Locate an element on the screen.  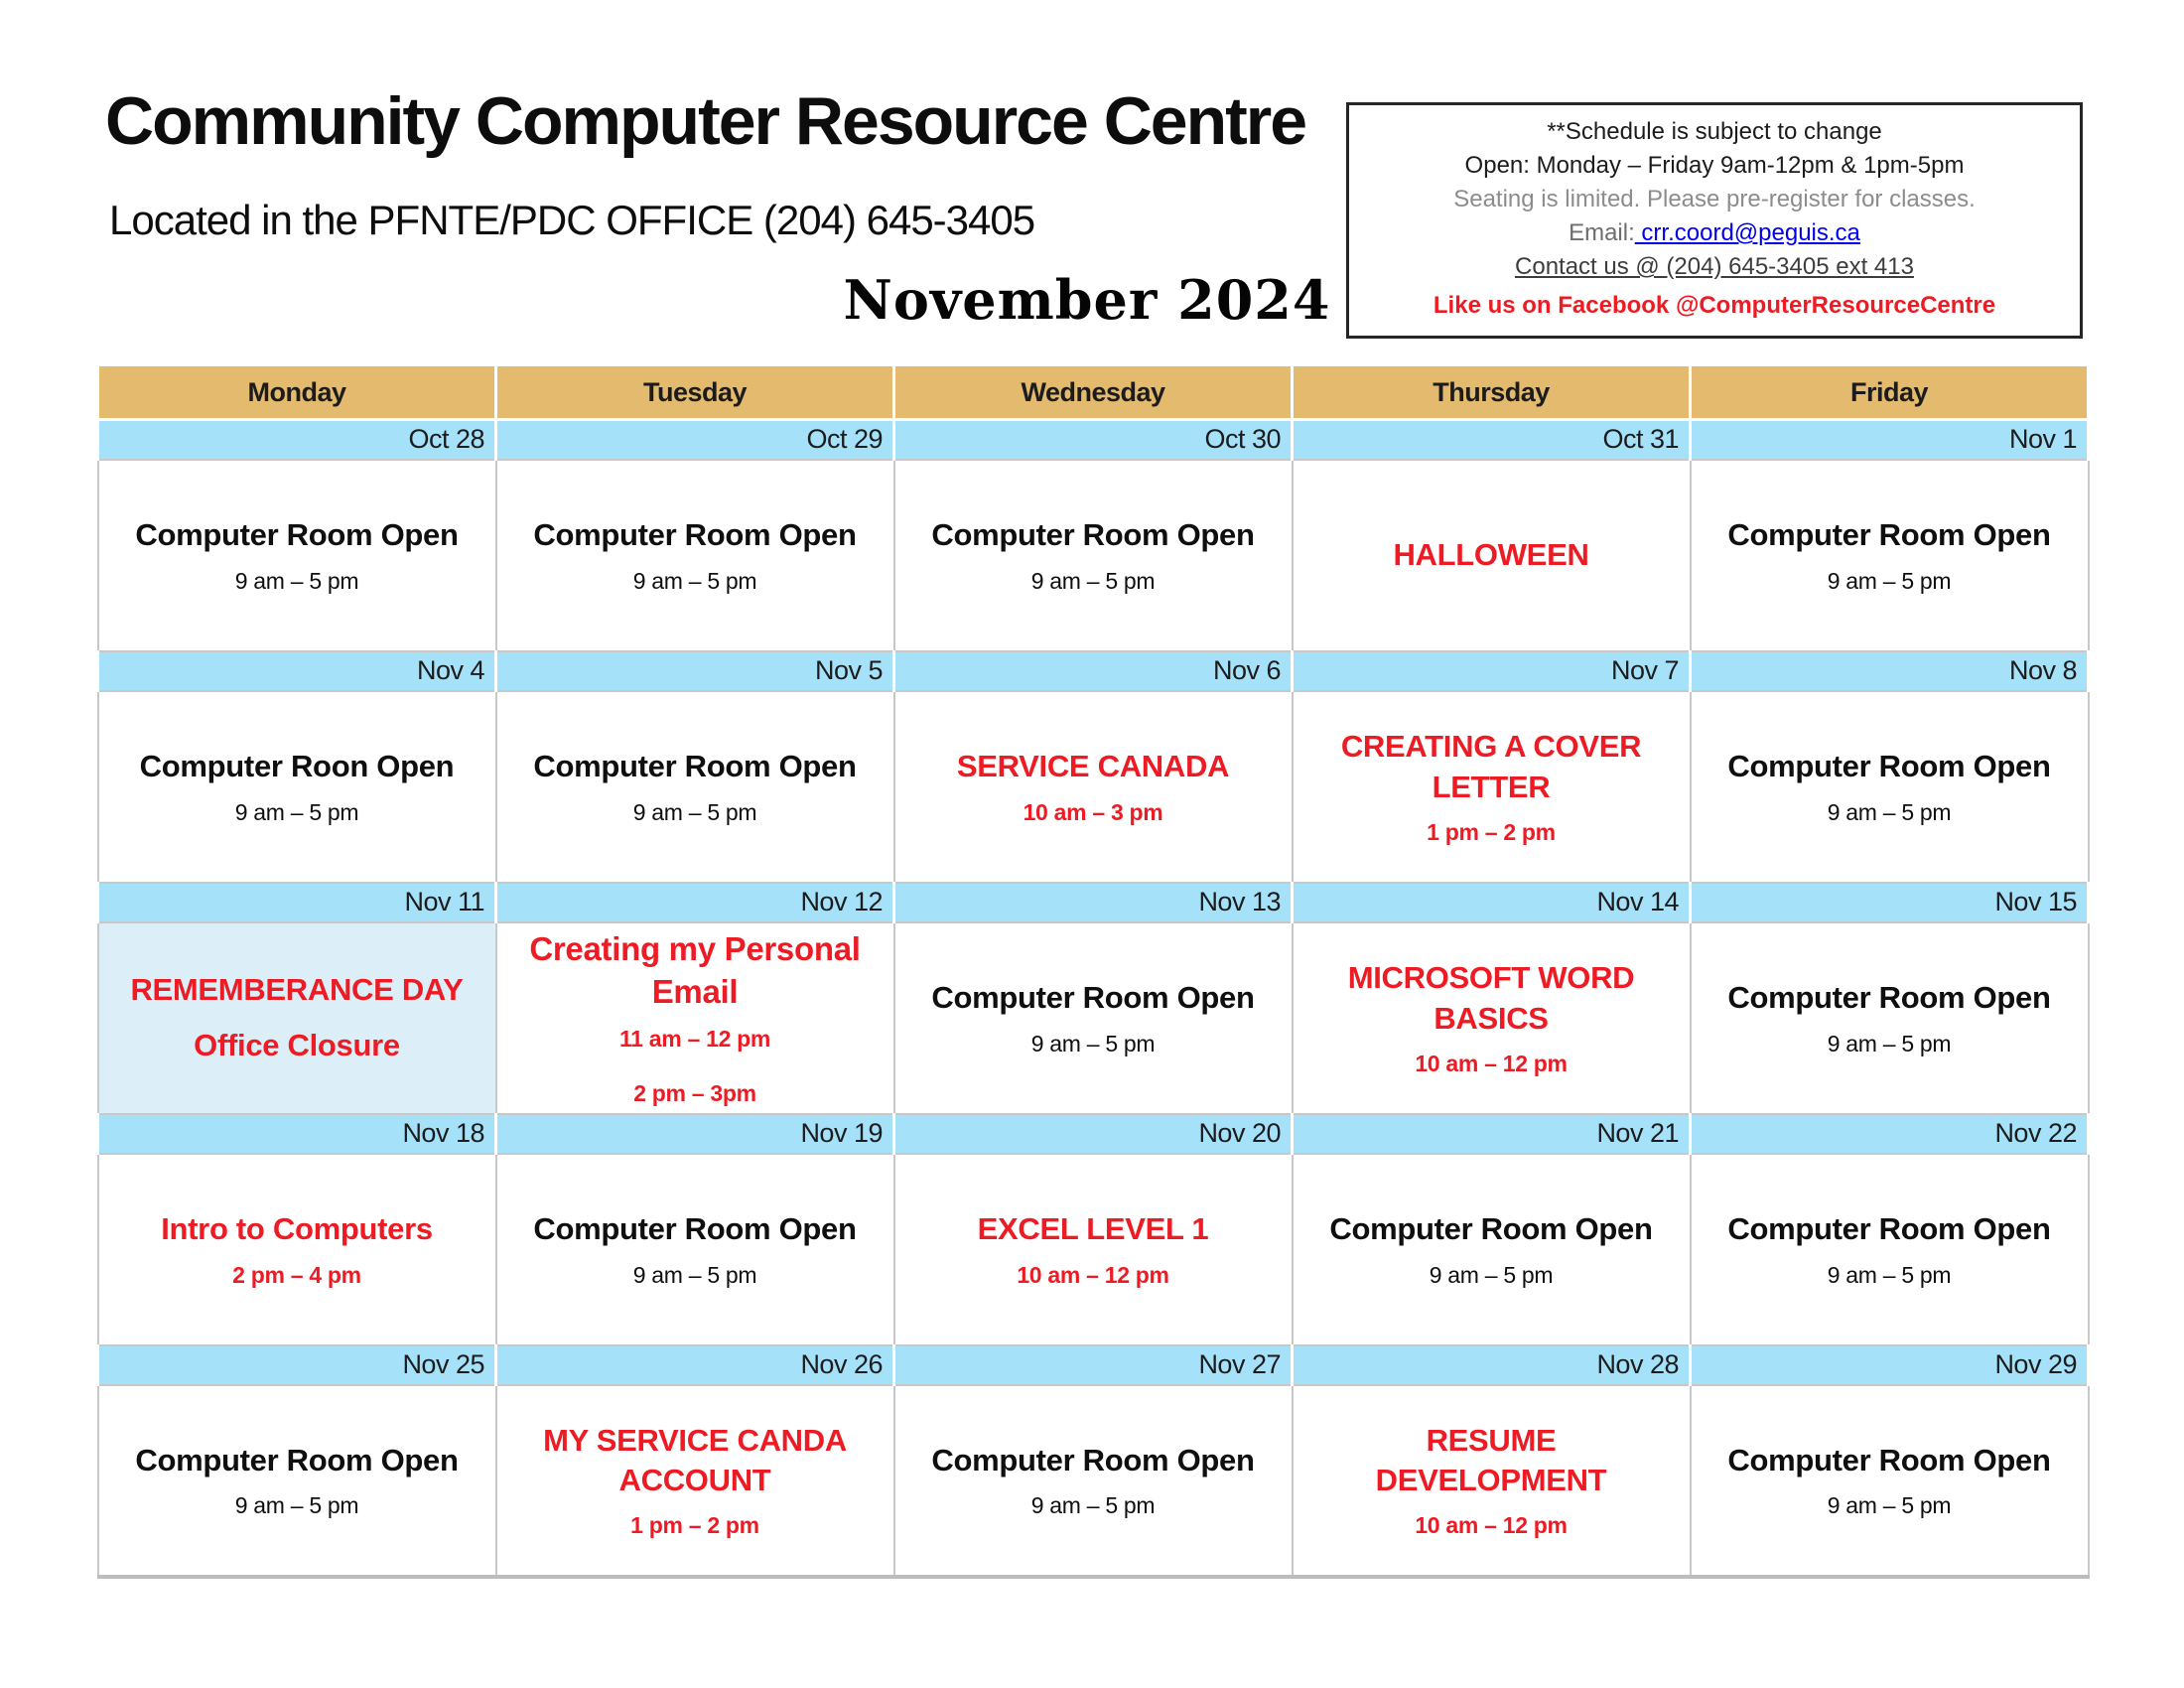
date-label: Nov 11 is located at coordinates (296, 902).